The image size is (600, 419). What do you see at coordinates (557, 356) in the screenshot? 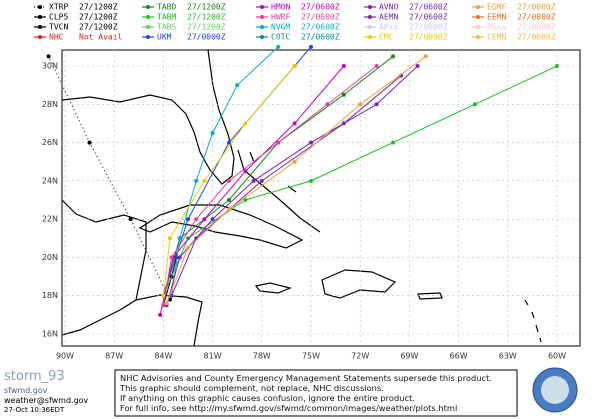
I see `lon-label: 60W` at bounding box center [557, 356].